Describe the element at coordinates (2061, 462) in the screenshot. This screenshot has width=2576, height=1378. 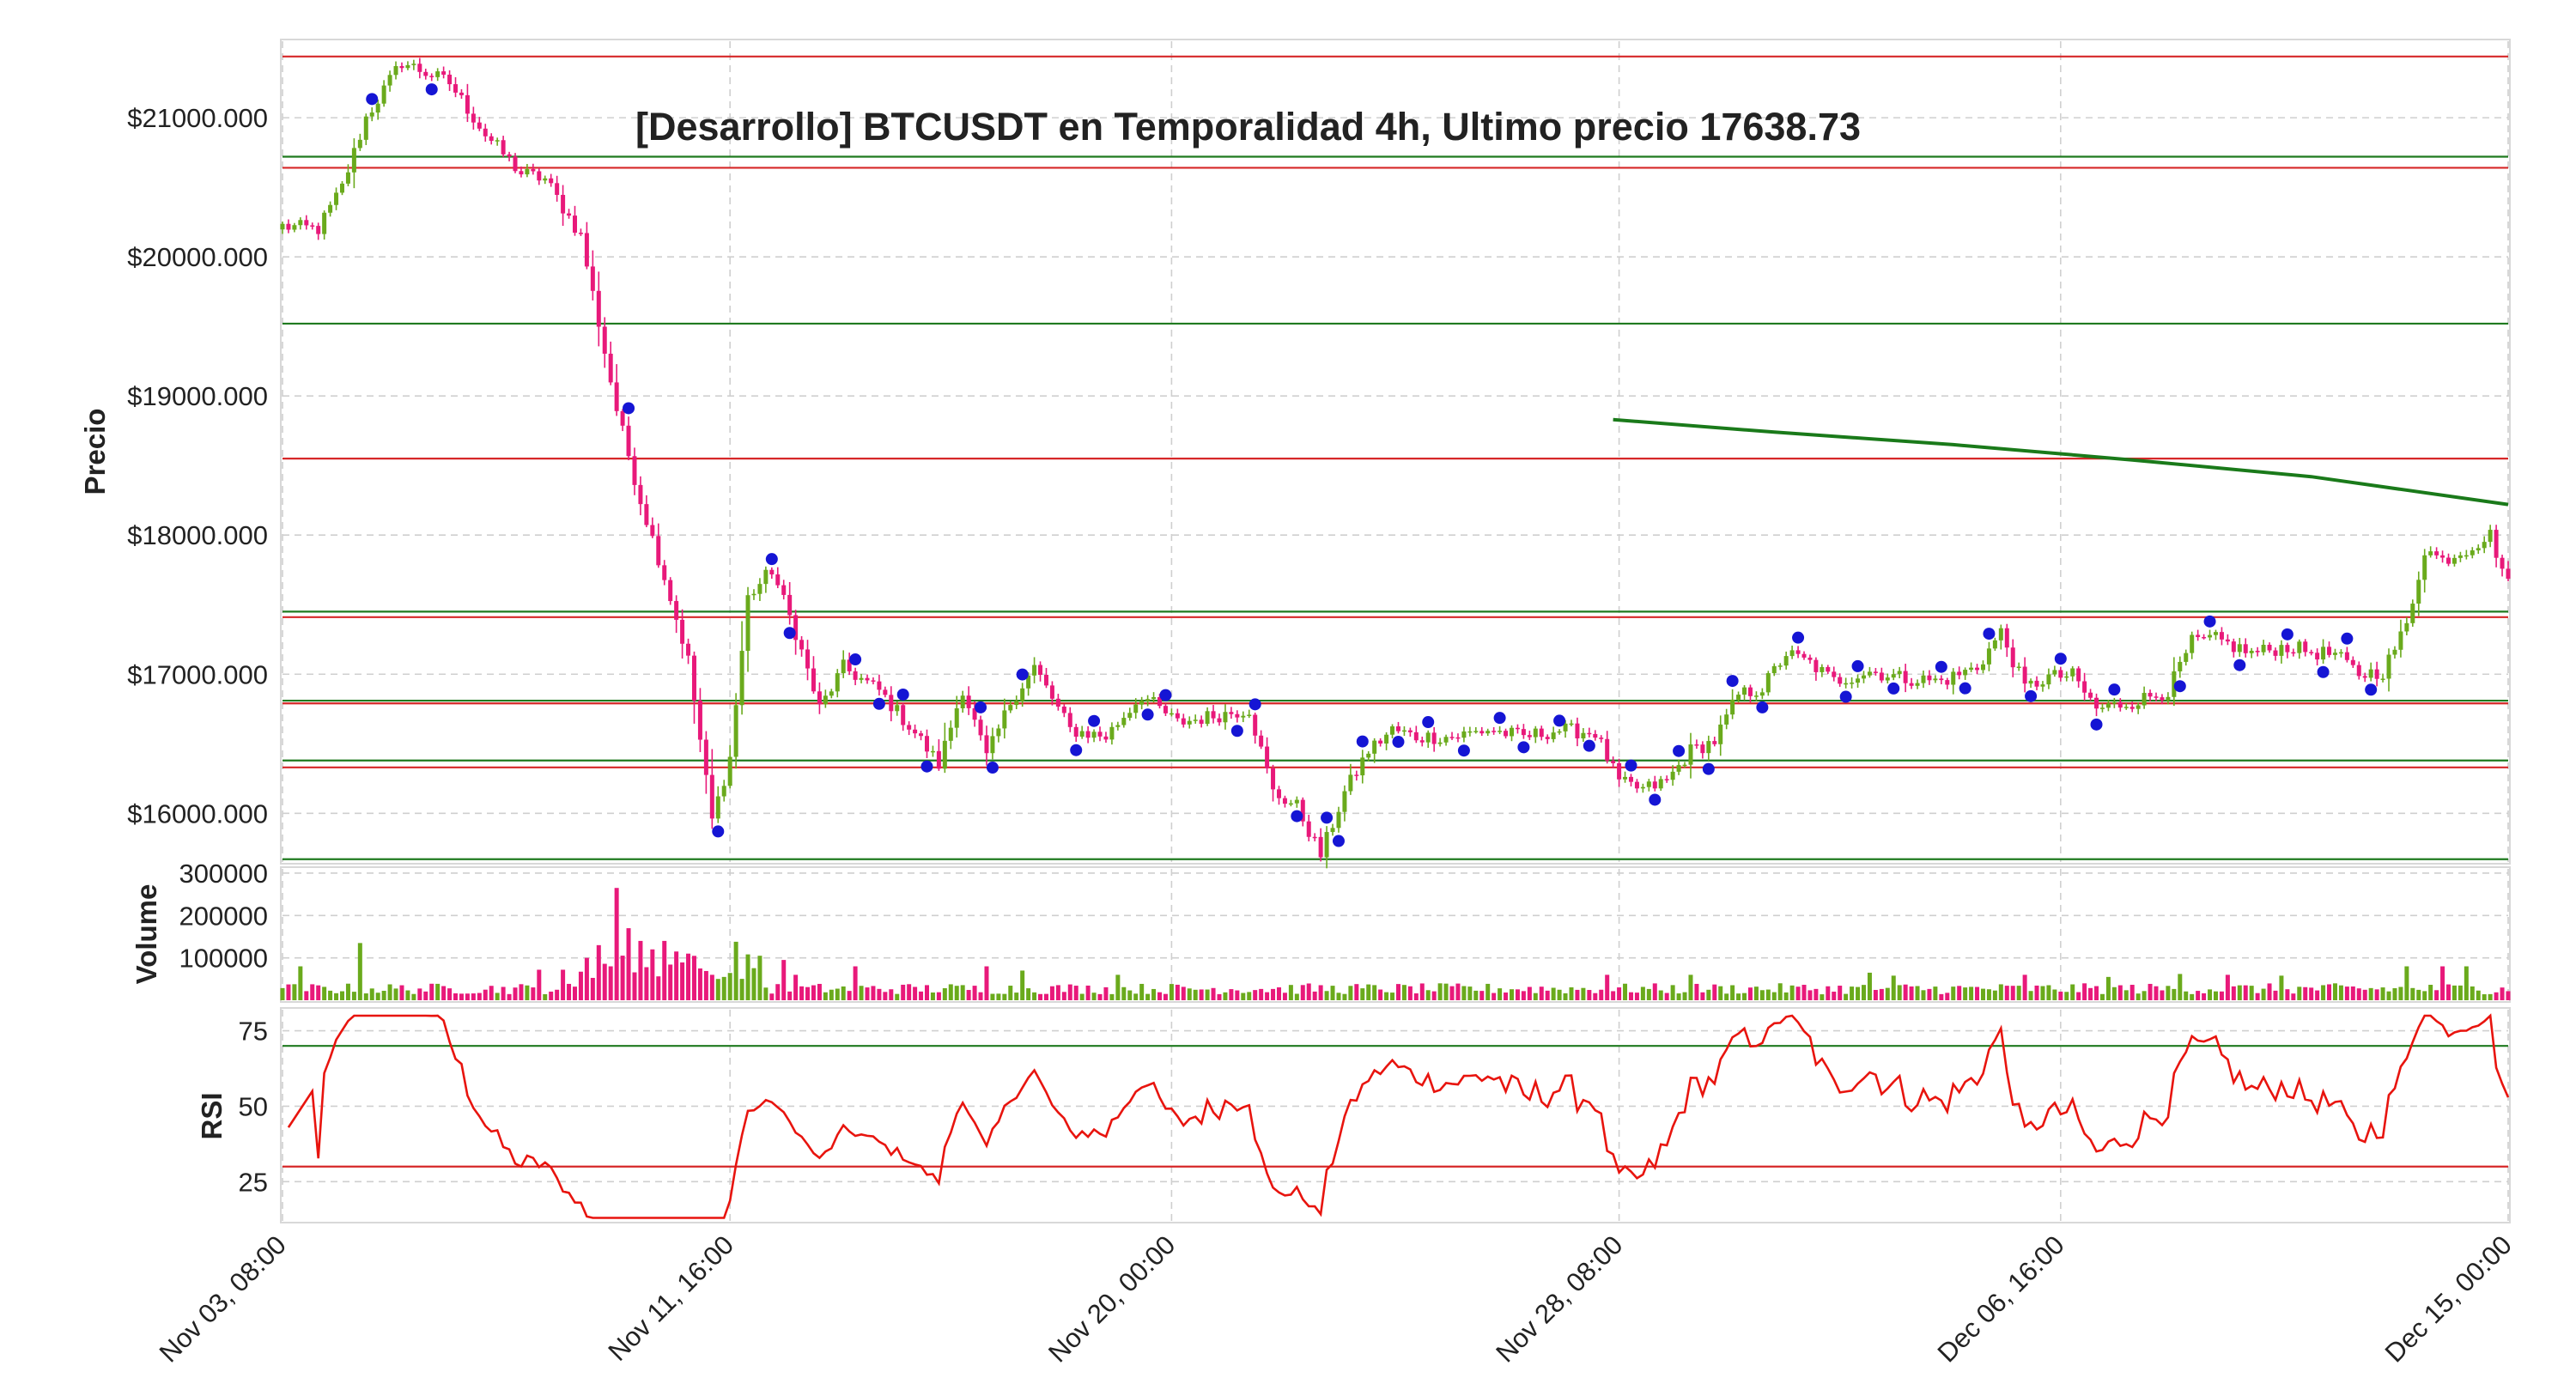
I see `sma-line` at that location.